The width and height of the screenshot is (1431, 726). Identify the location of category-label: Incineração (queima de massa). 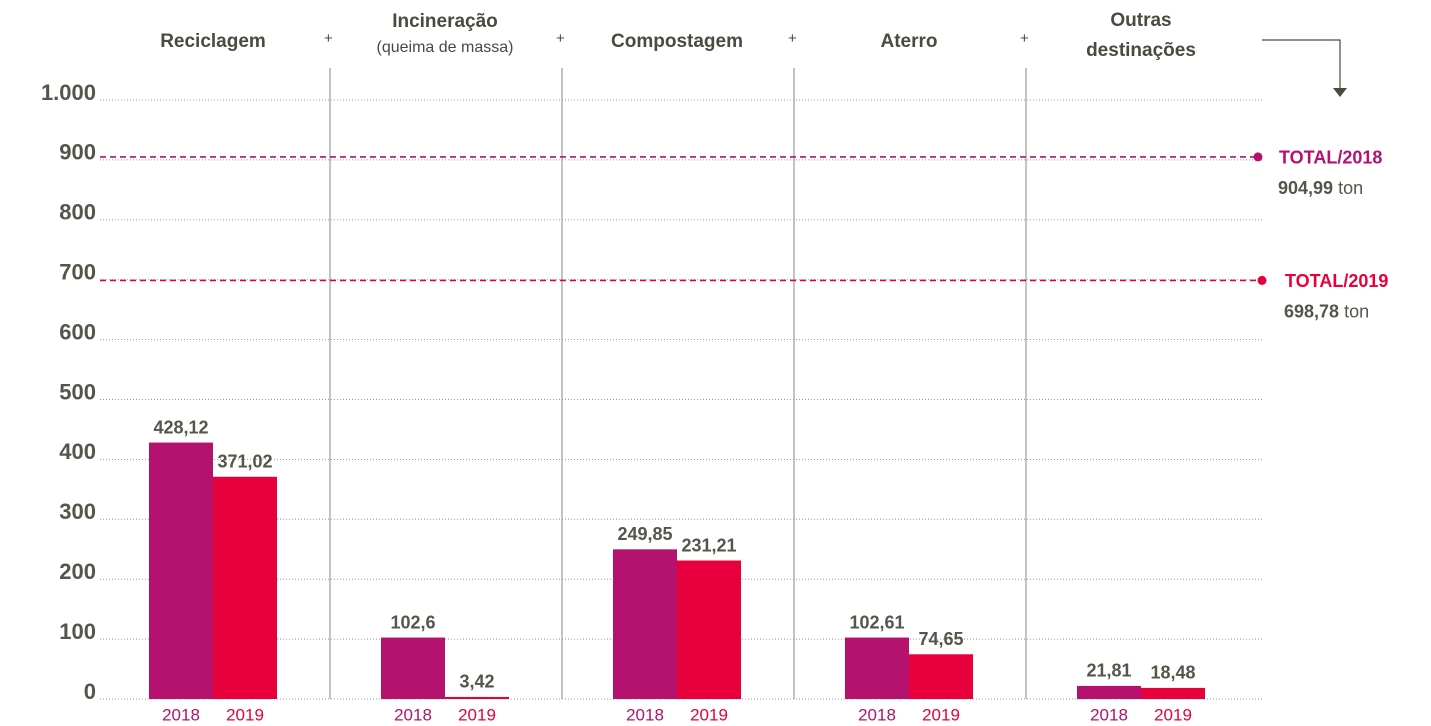
(445, 32).